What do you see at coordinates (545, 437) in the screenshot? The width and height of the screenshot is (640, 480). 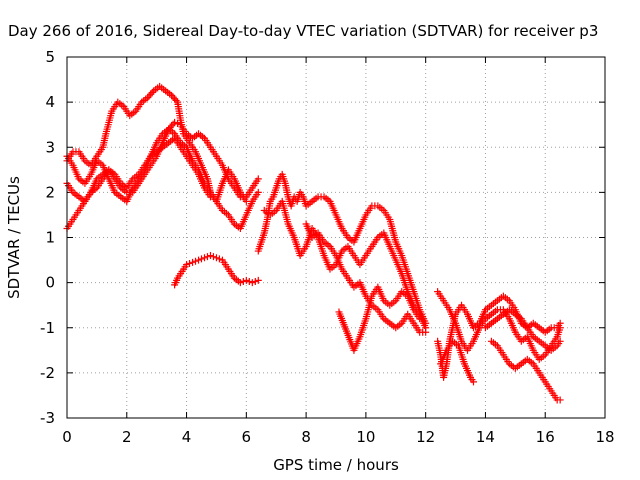 I see `x-tick-label: 16` at bounding box center [545, 437].